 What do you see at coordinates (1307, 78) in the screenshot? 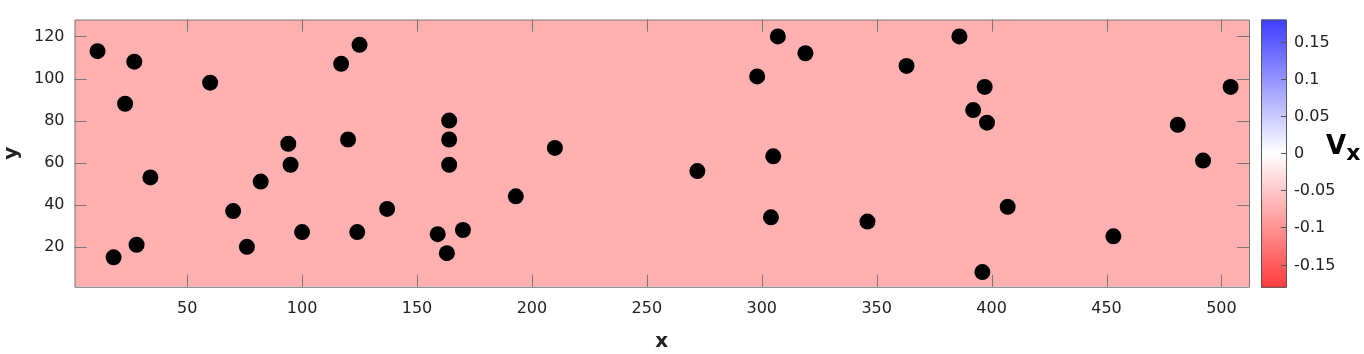
I see `color-bar-label: 0.1` at bounding box center [1307, 78].